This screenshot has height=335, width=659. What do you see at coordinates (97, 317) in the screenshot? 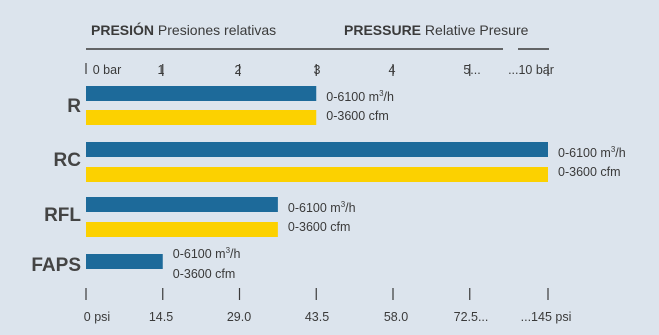
I see `bottom-tick-label: 0 psi` at bounding box center [97, 317].